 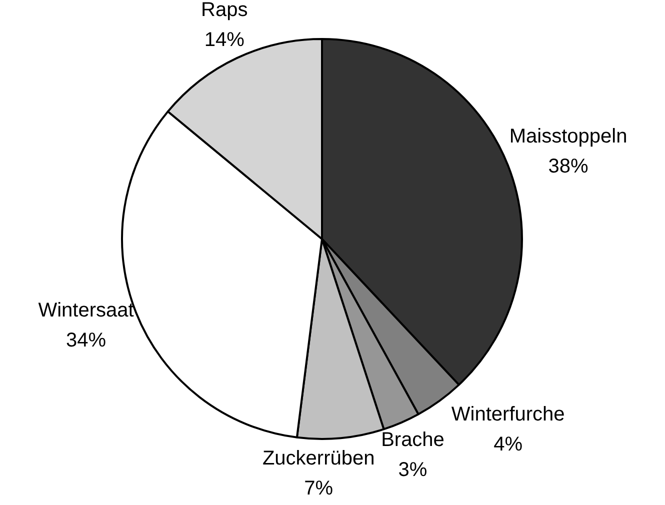 What do you see at coordinates (413, 470) in the screenshot?
I see `data-label: 3%` at bounding box center [413, 470].